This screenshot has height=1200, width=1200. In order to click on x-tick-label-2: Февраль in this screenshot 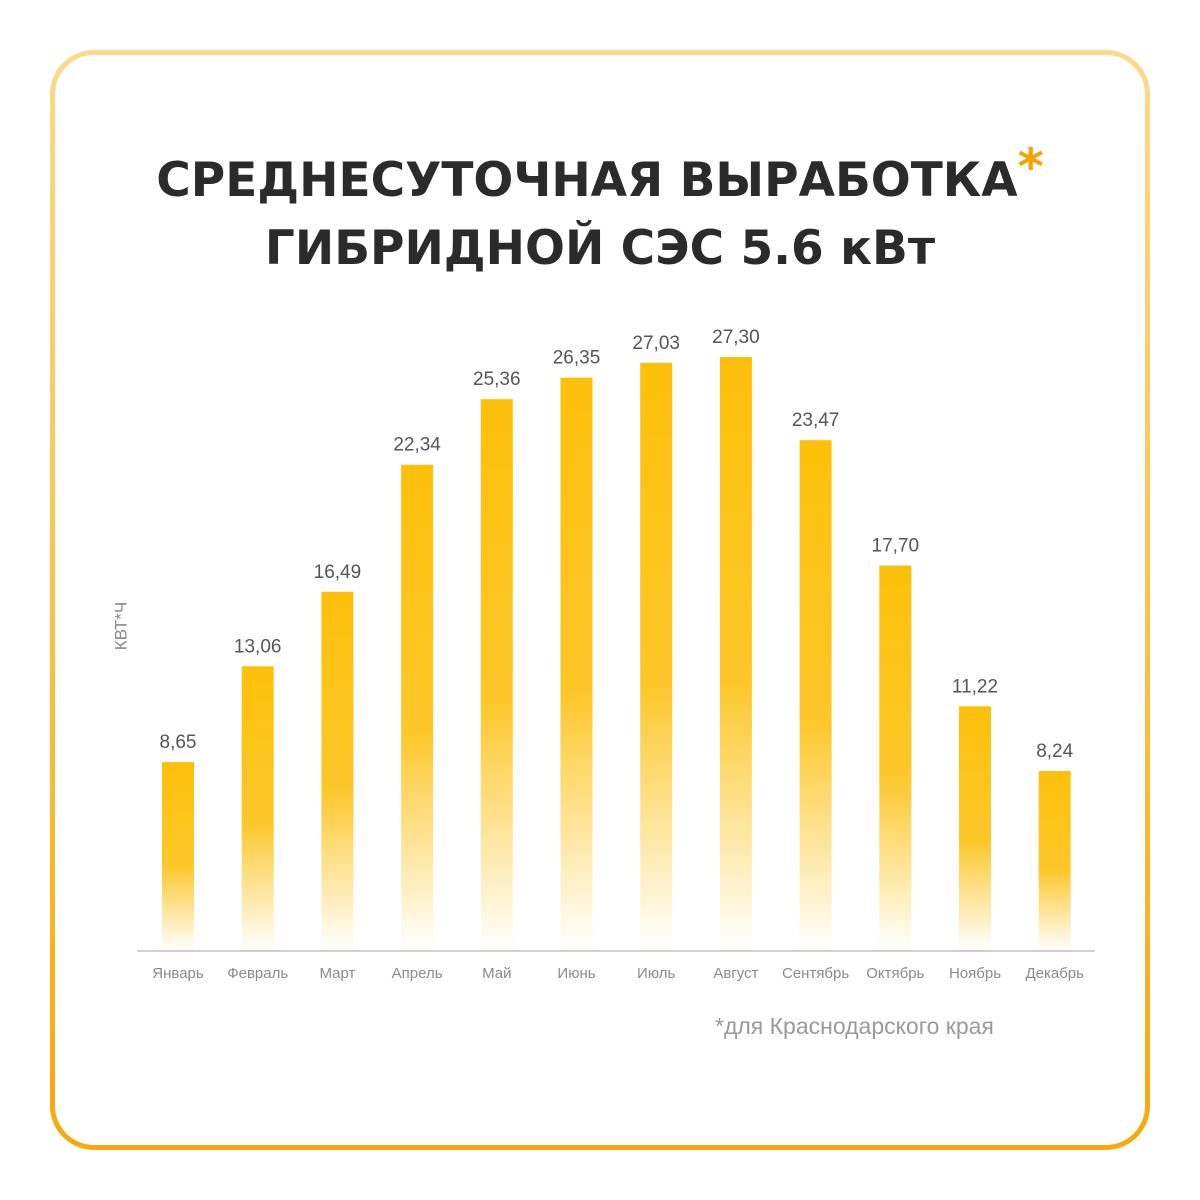, I will do `click(257, 973)`.